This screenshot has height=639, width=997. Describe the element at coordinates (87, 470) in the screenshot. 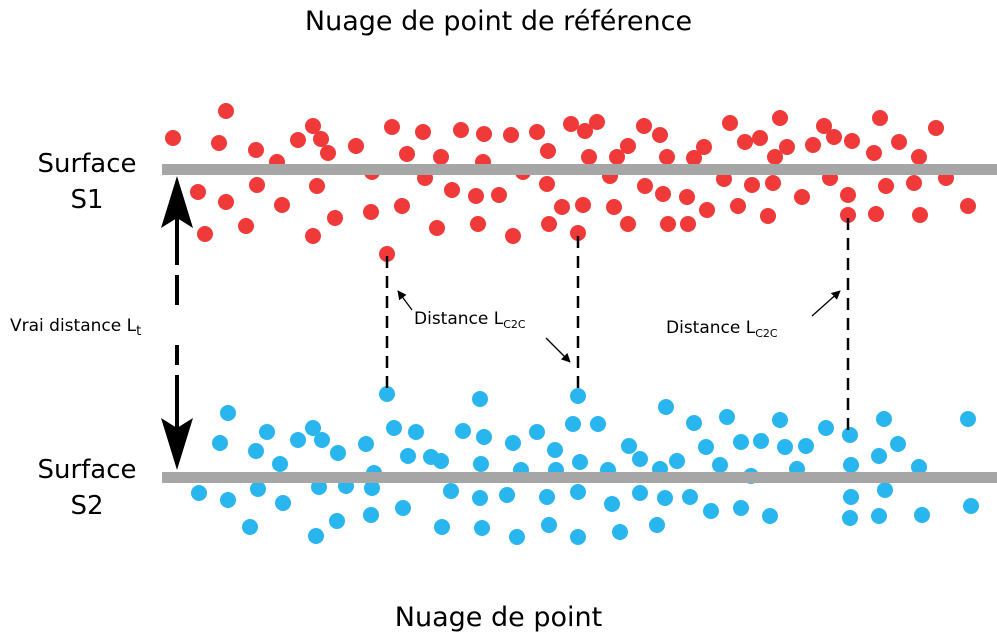

I see `surface-s2-word: Surface` at that location.